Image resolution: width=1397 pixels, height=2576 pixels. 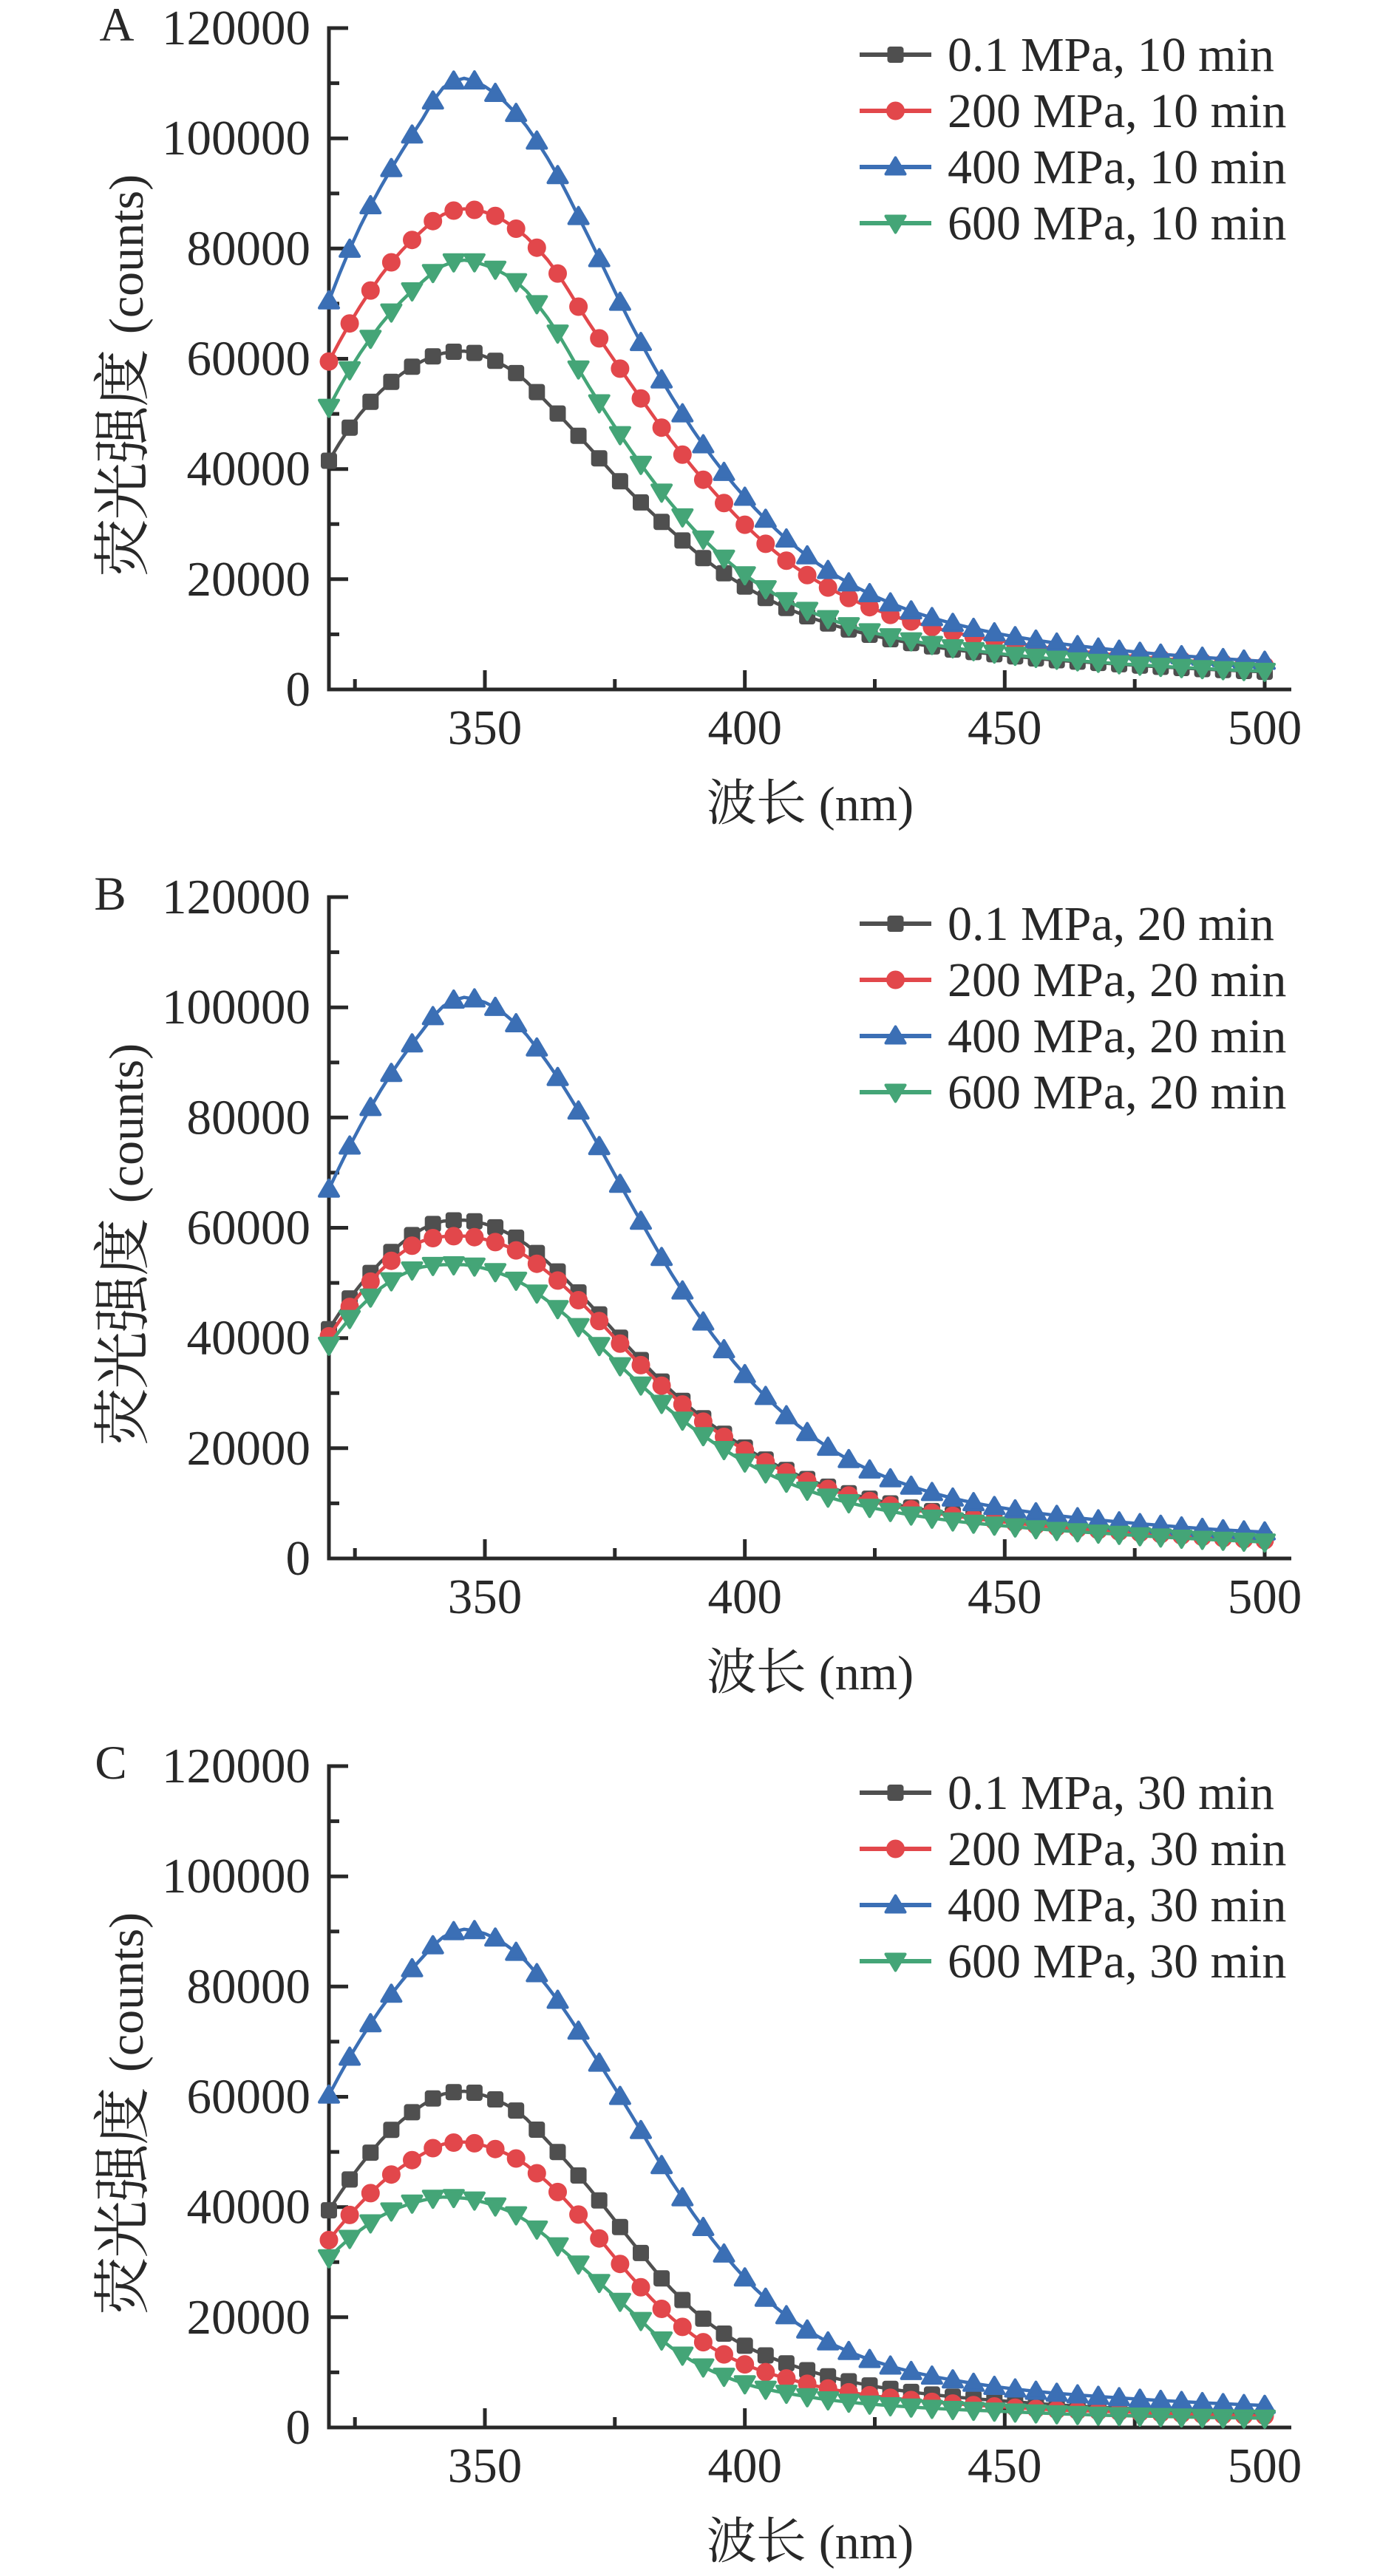 What do you see at coordinates (1117, 1849) in the screenshot?
I see `svg-text: 200 MPa, 30 min` at bounding box center [1117, 1849].